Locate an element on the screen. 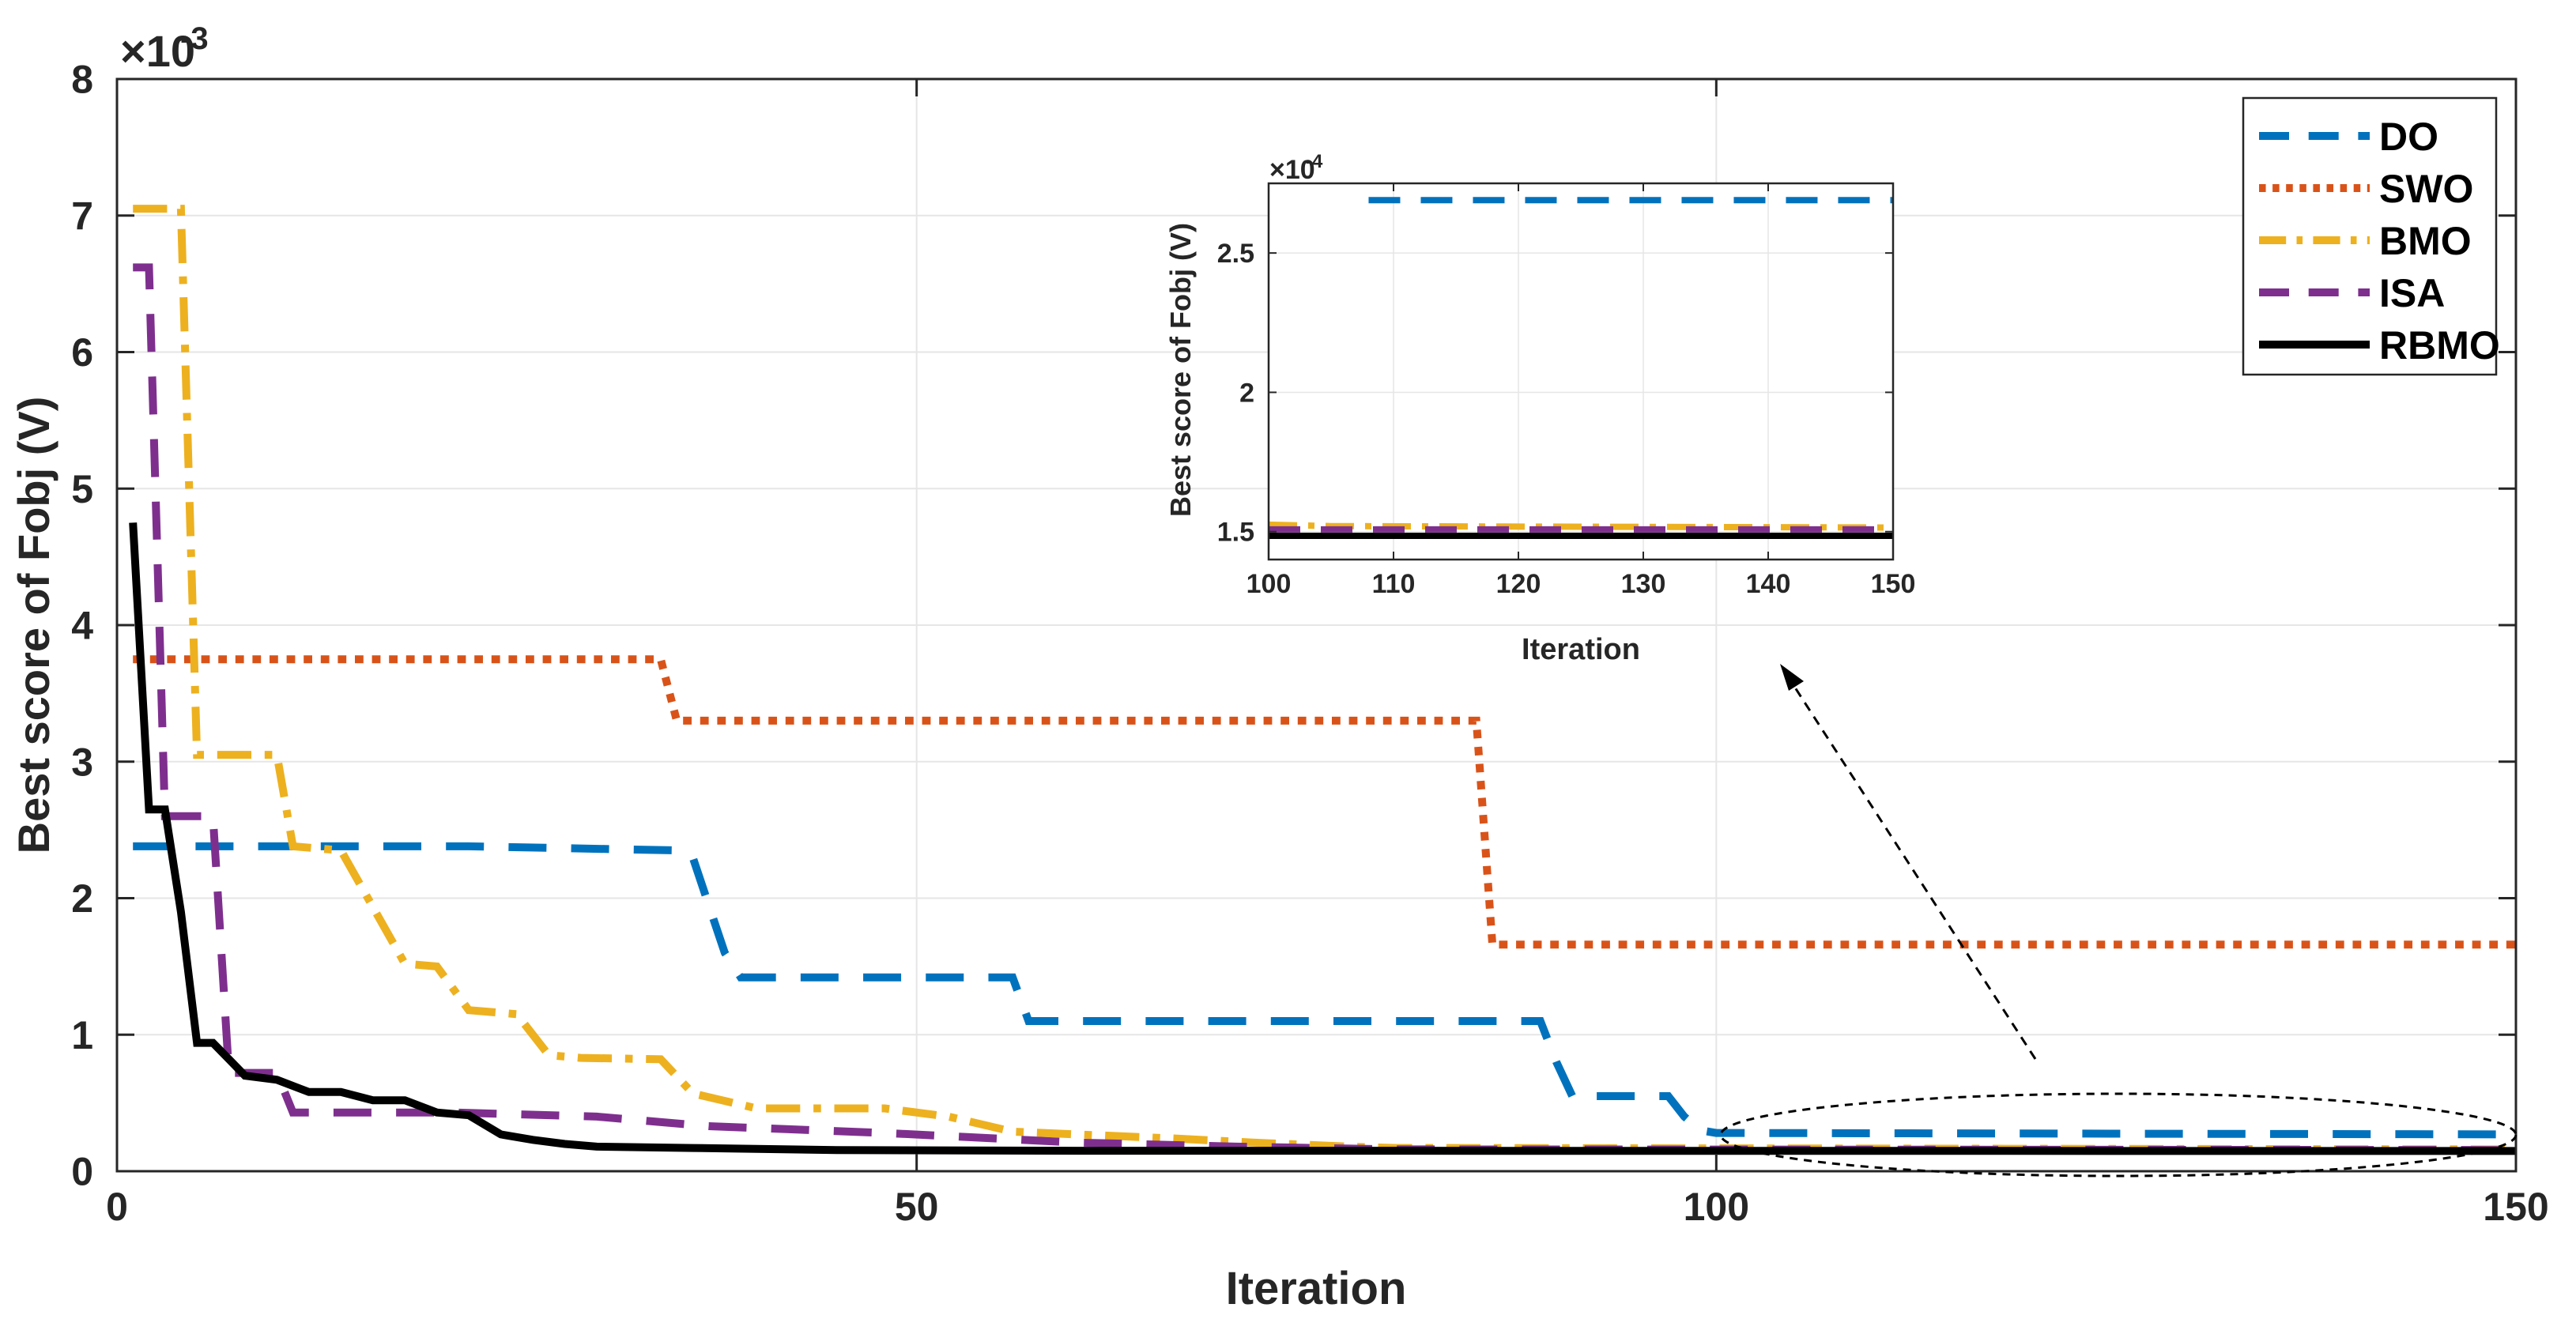 This screenshot has height=1319, width=2576. x-tick-label: 0 is located at coordinates (117, 1207).